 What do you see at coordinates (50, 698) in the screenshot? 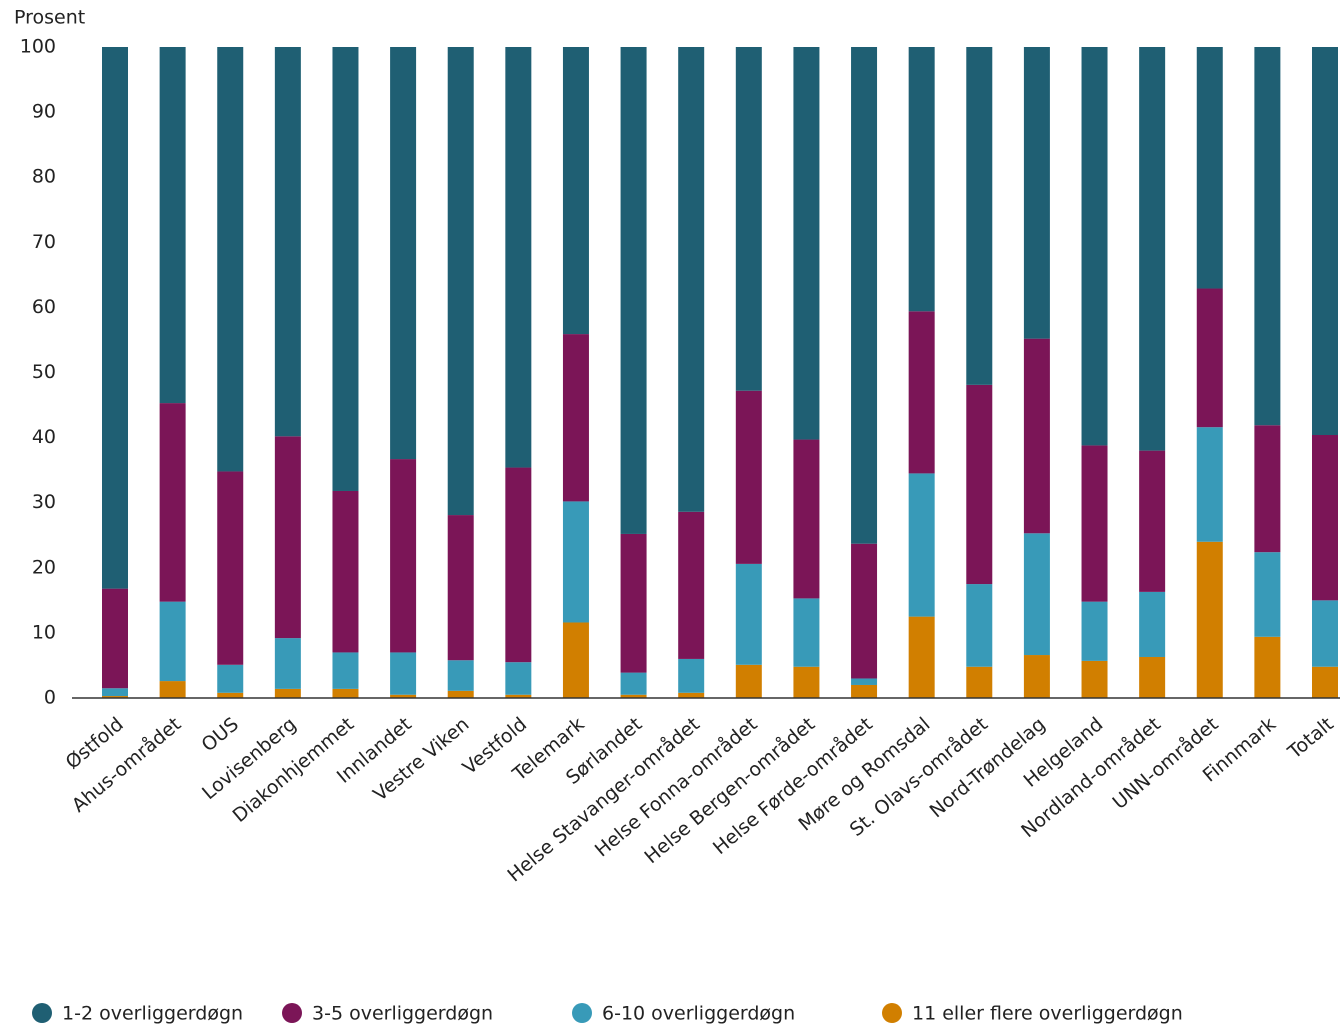
I see `y-tick-label: 0` at bounding box center [50, 698].